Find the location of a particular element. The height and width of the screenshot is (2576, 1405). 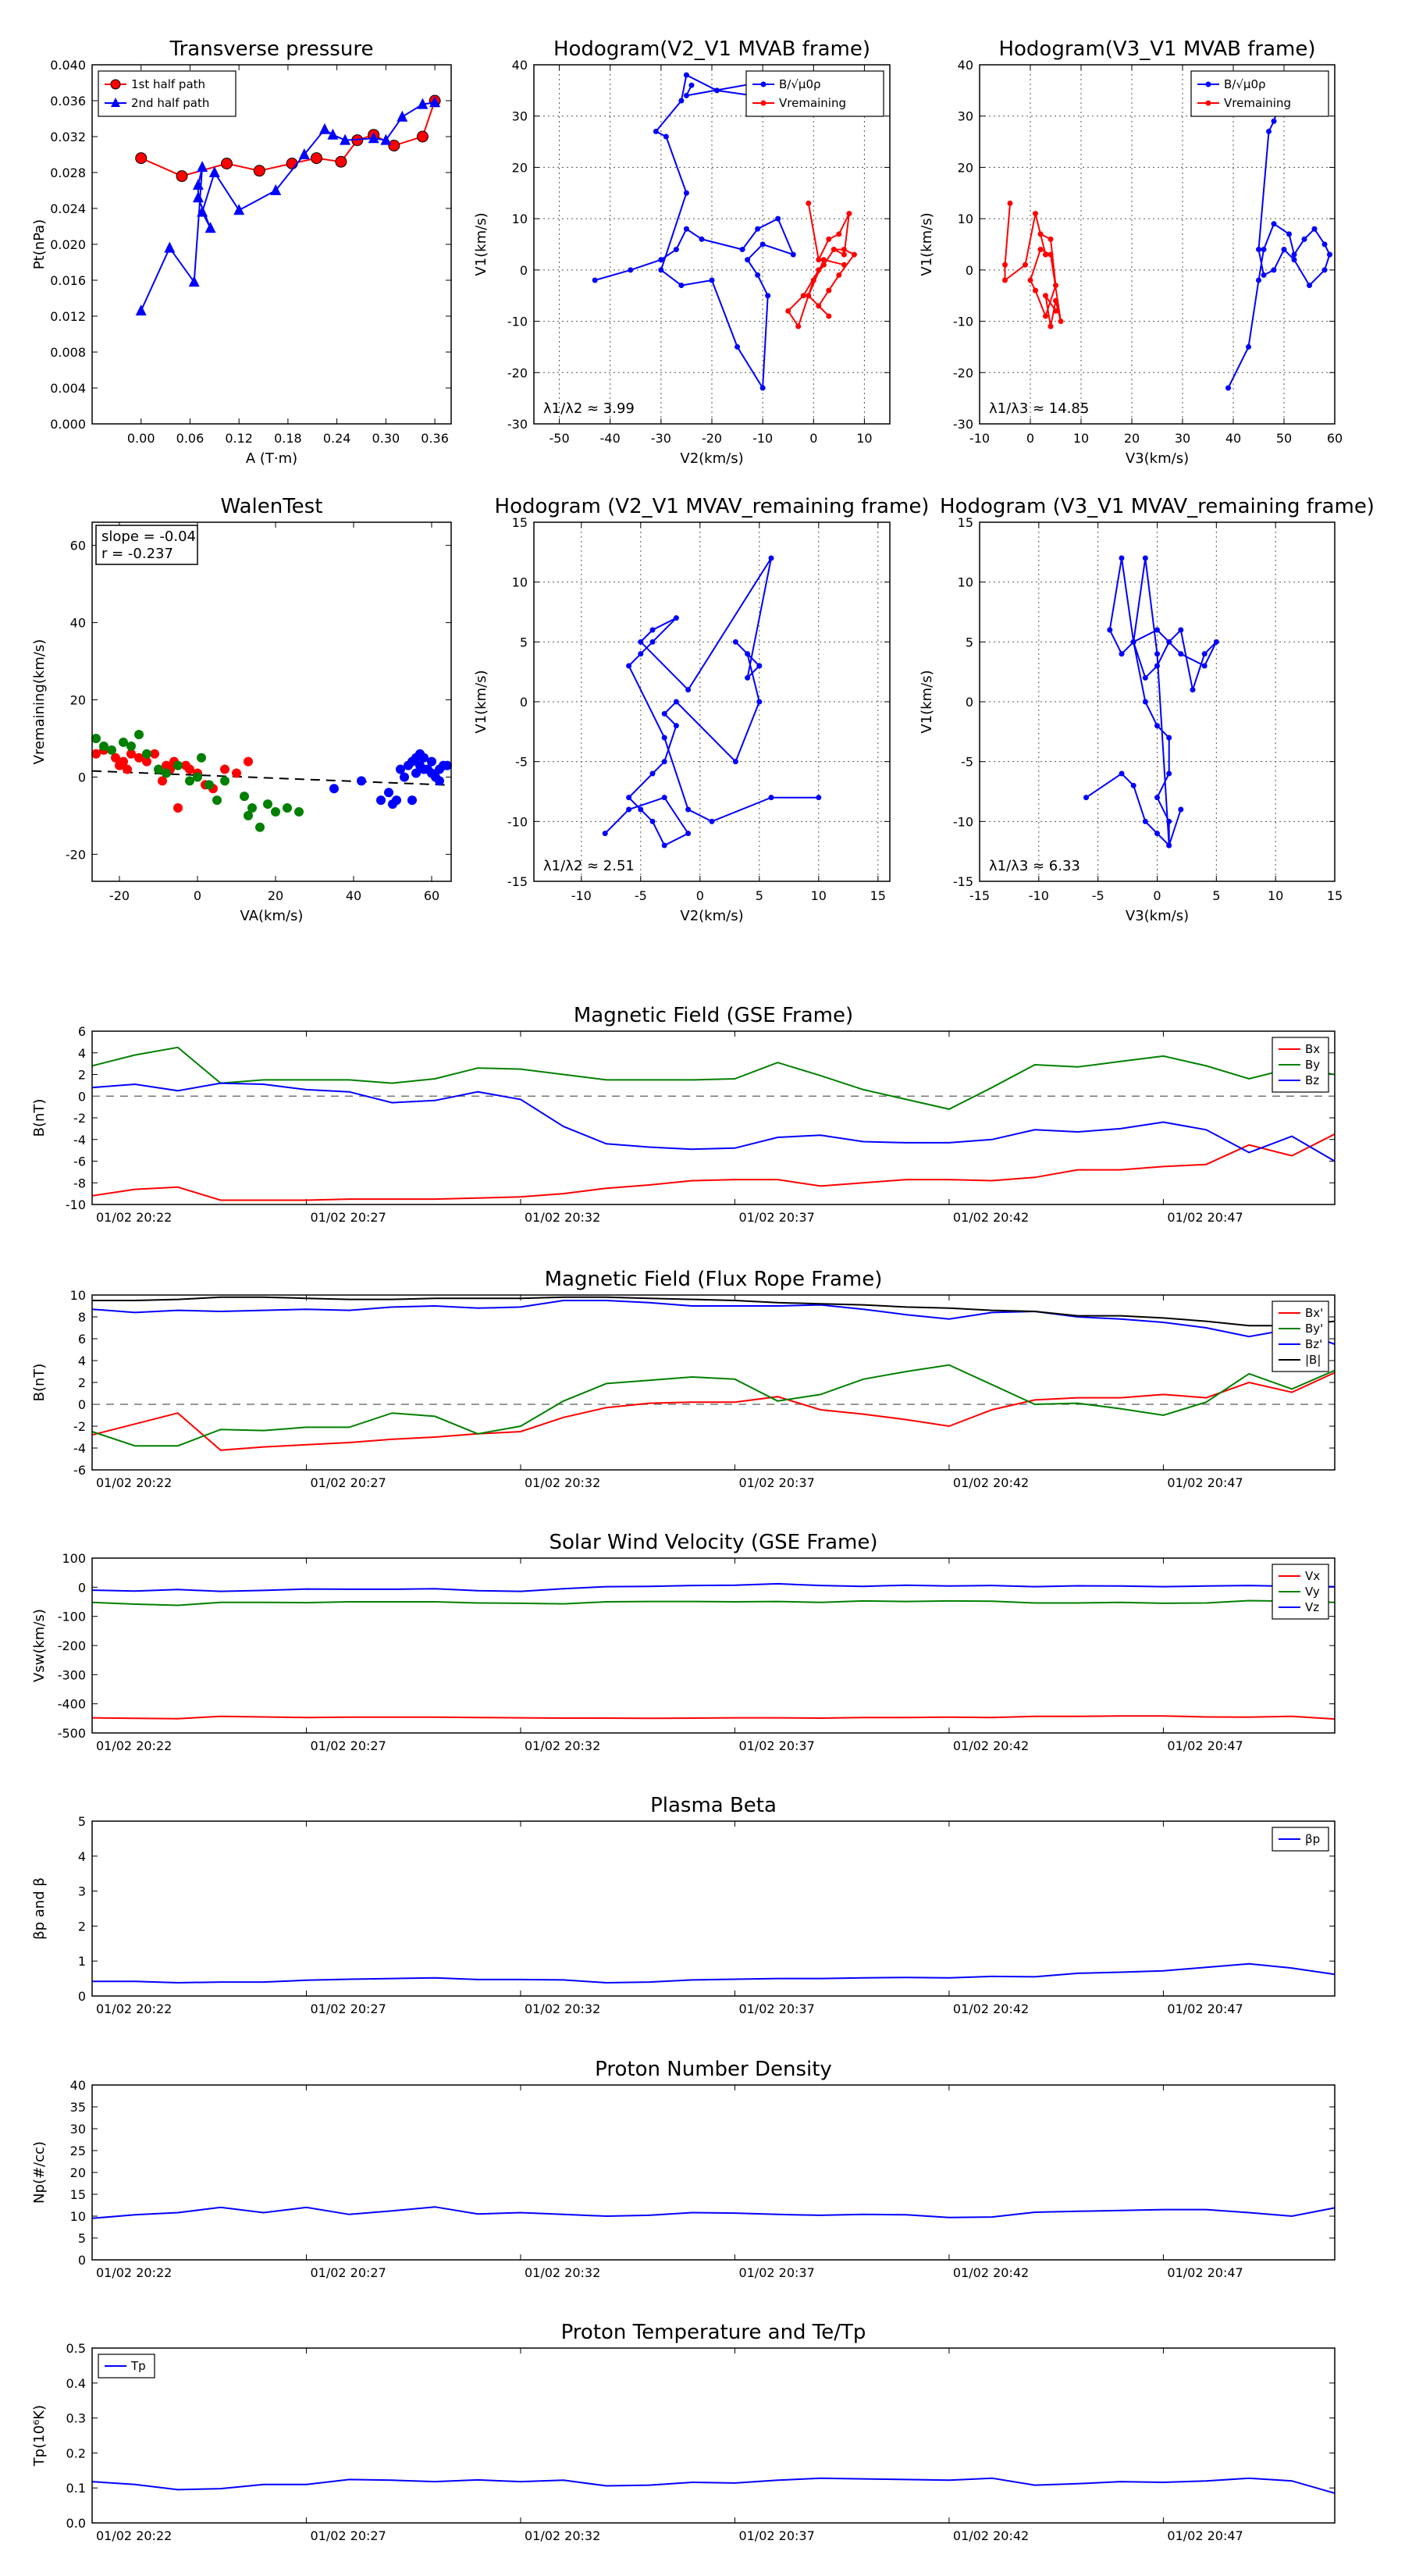

bfr-series-1-line is located at coordinates (714, 1405).